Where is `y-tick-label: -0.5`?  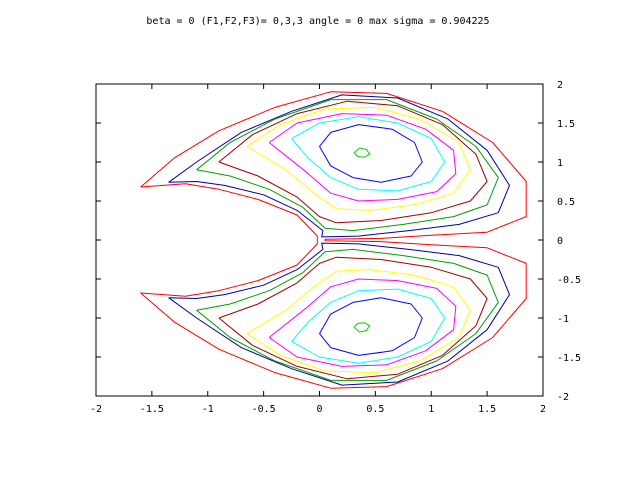 y-tick-label: -0.5 is located at coordinates (569, 280).